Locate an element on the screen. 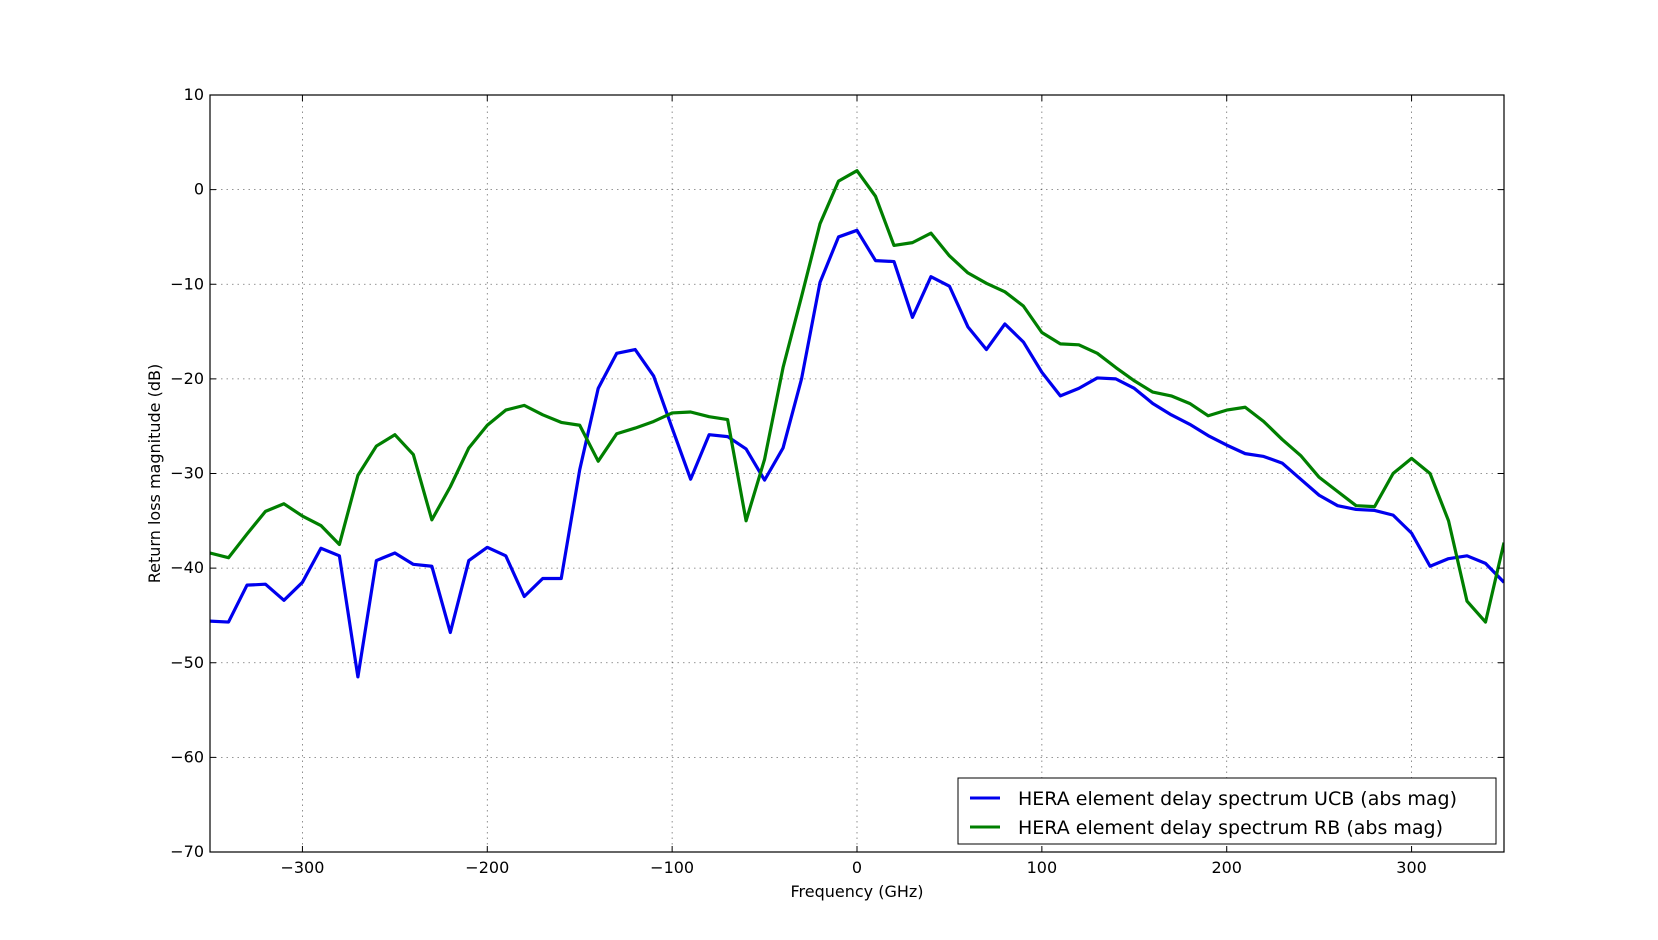 Image resolution: width=1658 pixels, height=940 pixels. x-tick-label: −100 is located at coordinates (672, 867).